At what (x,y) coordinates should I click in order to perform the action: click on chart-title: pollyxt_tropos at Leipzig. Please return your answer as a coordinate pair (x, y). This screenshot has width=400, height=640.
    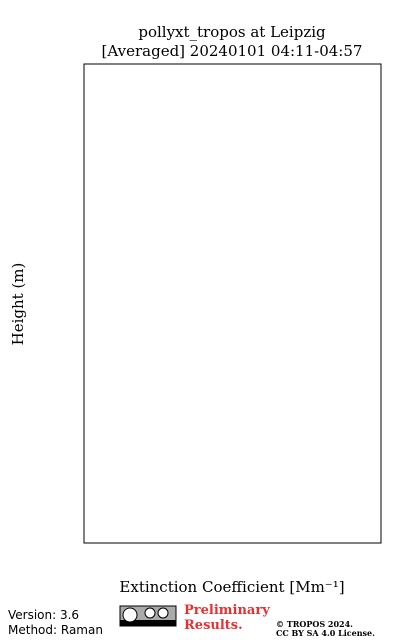
    Looking at the image, I should click on (232, 32).